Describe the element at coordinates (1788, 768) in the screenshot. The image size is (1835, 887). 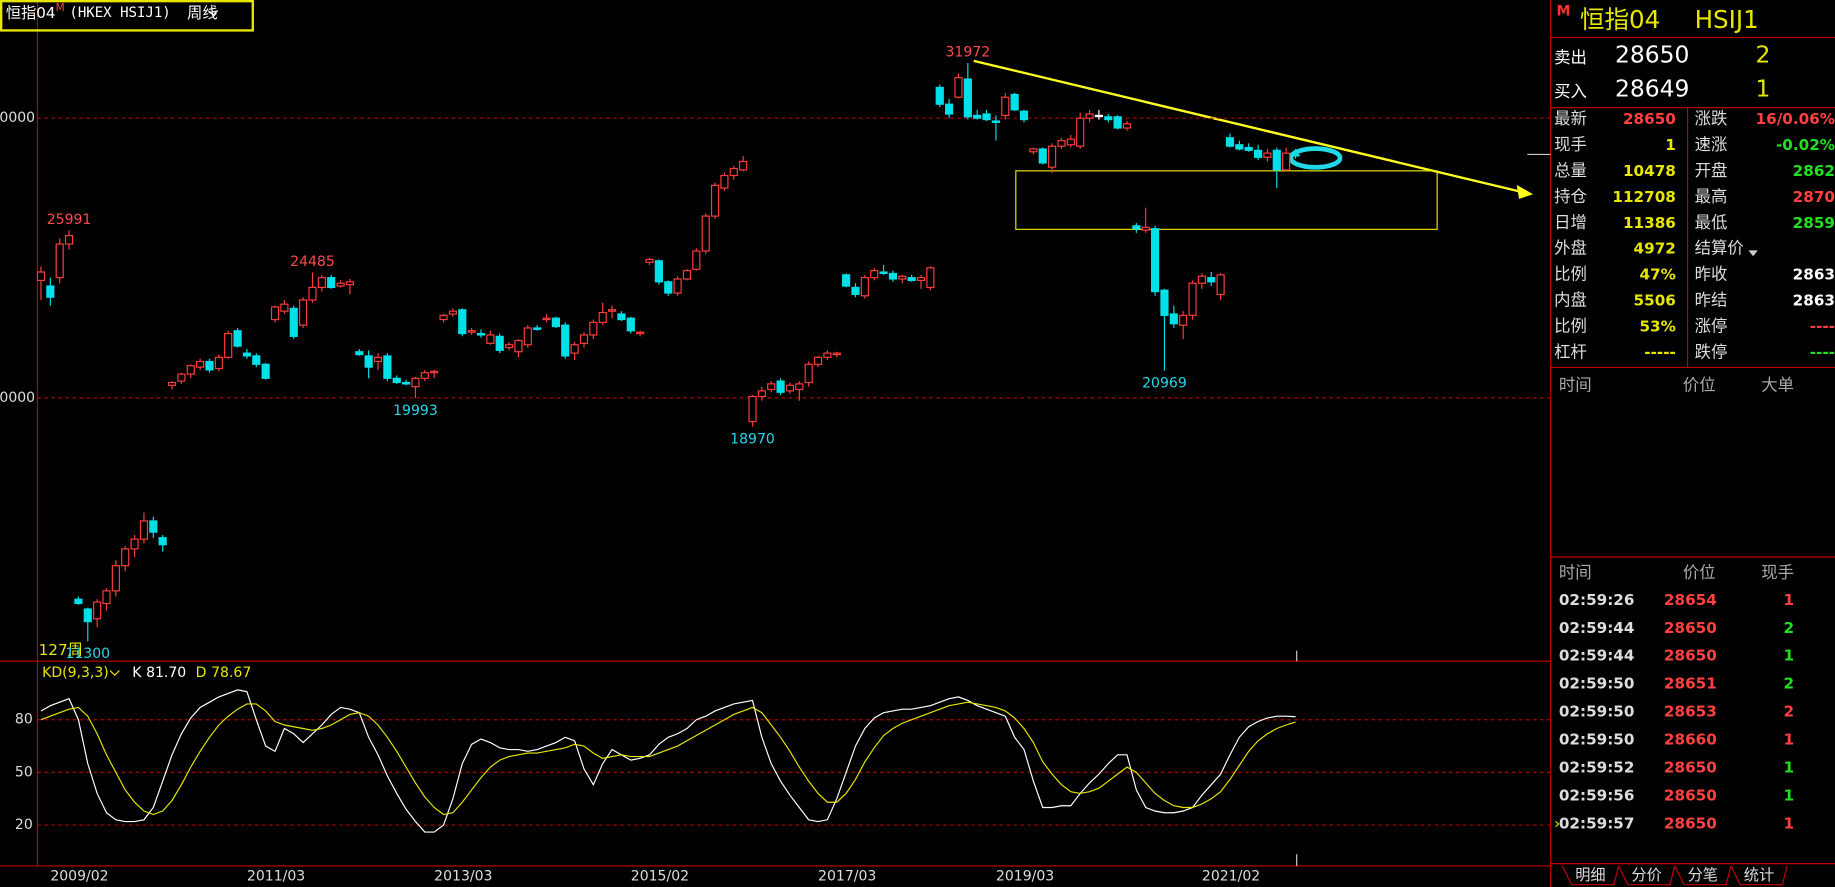
I see `trade-volume: 1` at that location.